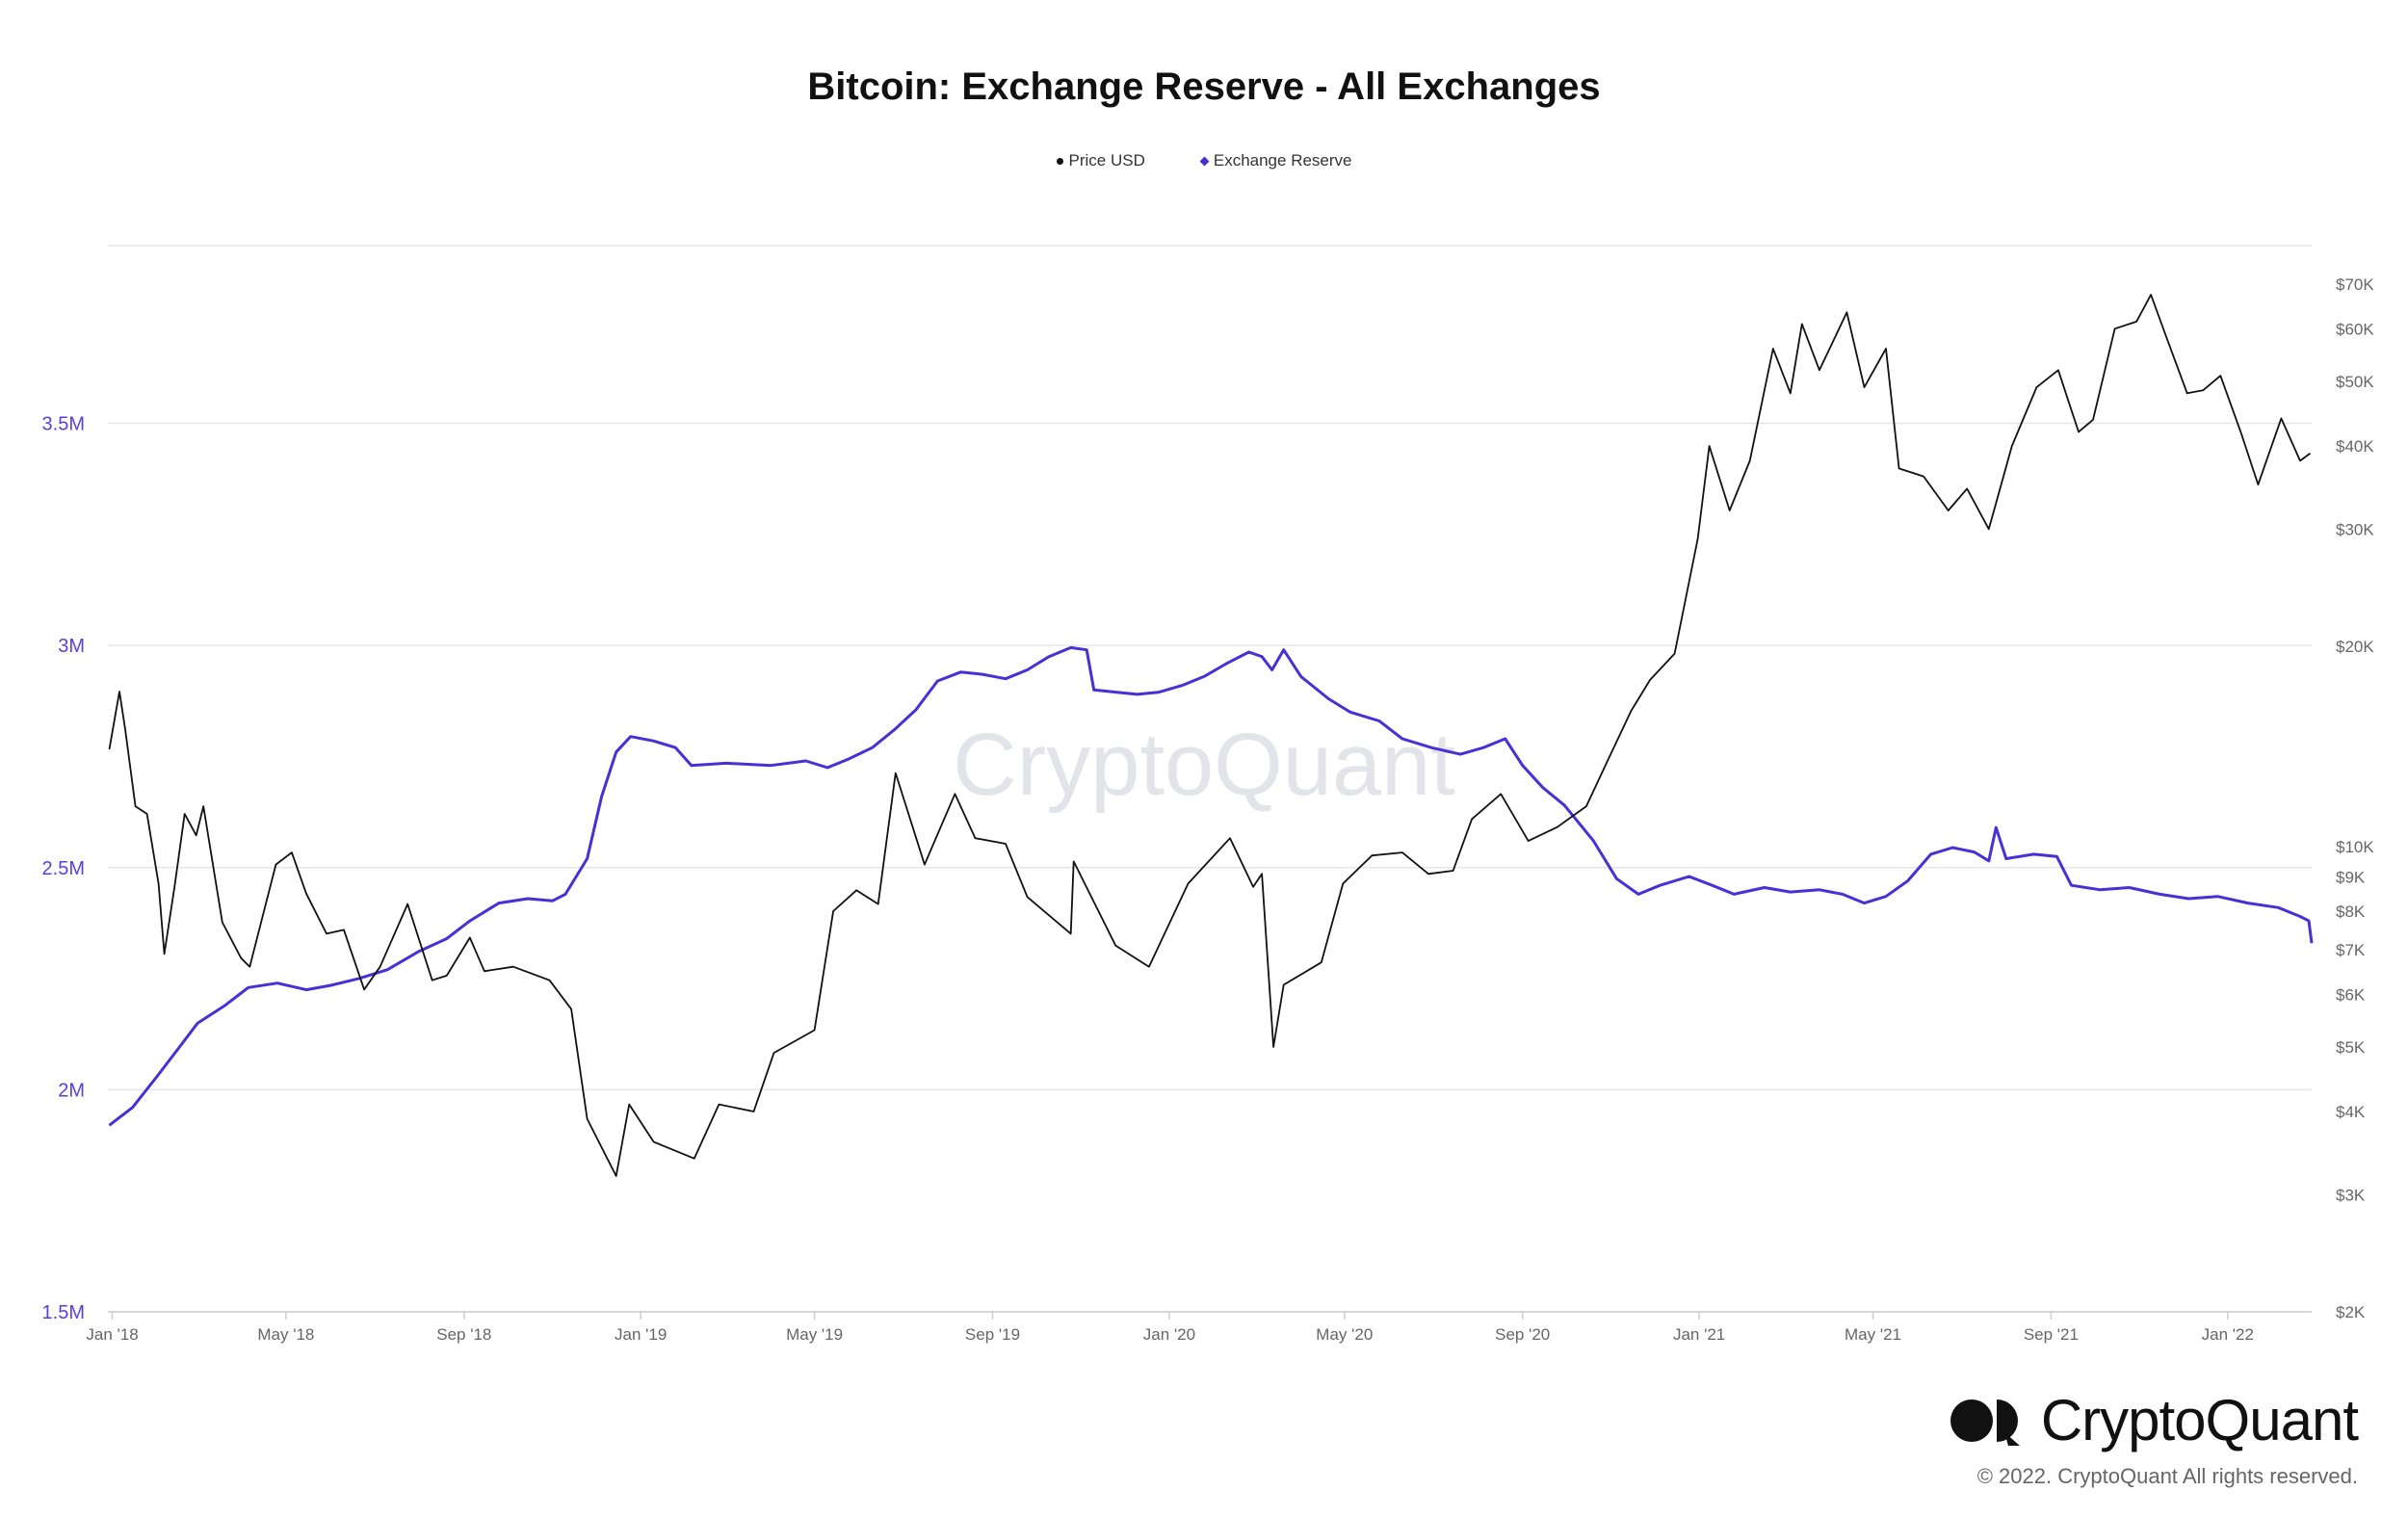 The image size is (2408, 1517). What do you see at coordinates (2355, 329) in the screenshot?
I see `right-axis-tick-label: $60K` at bounding box center [2355, 329].